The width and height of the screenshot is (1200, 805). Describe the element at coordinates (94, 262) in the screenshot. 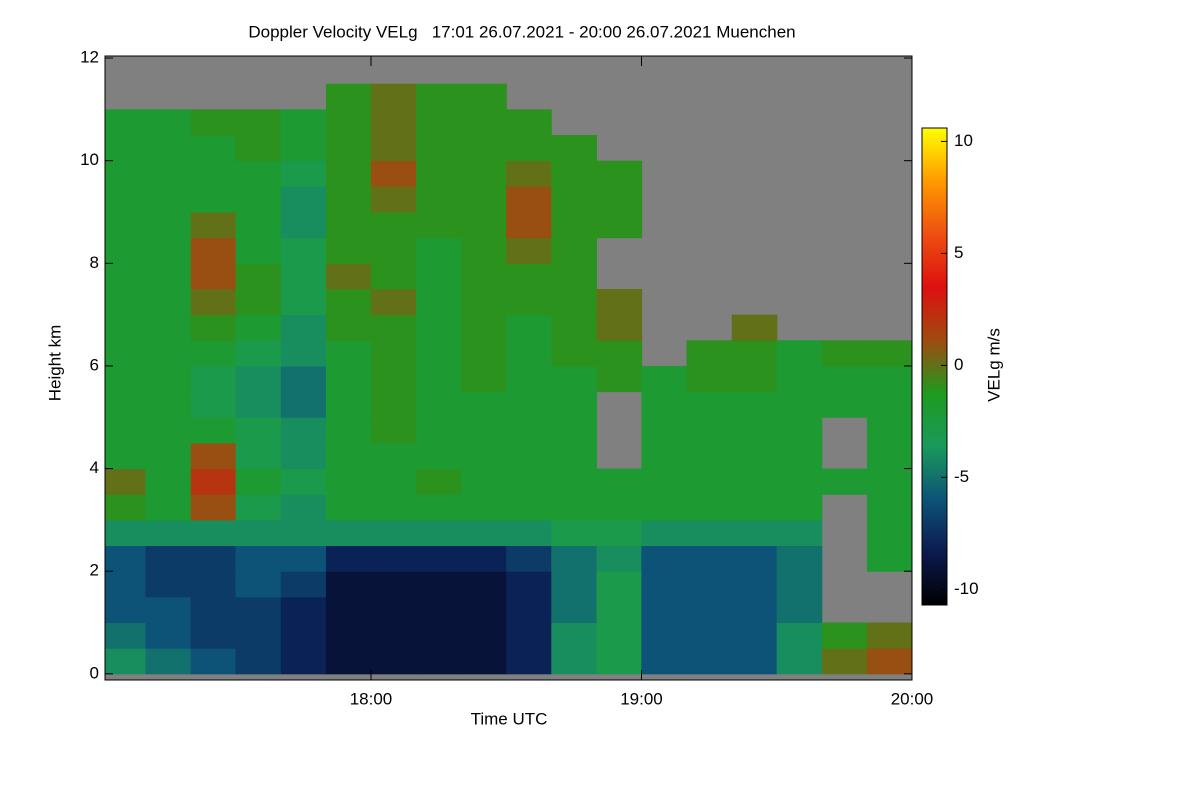

I see `y-tick-label: 8` at that location.